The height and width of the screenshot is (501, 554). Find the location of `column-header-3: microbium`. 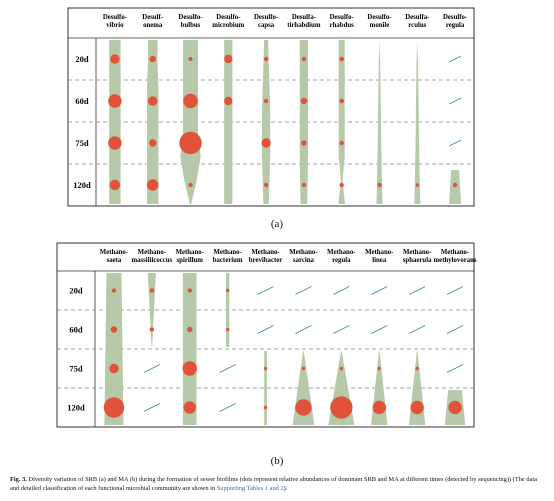

column-header-3: microbium is located at coordinates (228, 25).